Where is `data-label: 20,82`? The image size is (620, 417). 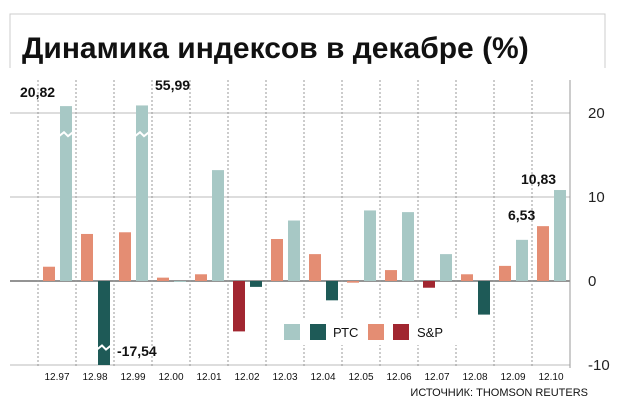
data-label: 20,82 is located at coordinates (37, 92).